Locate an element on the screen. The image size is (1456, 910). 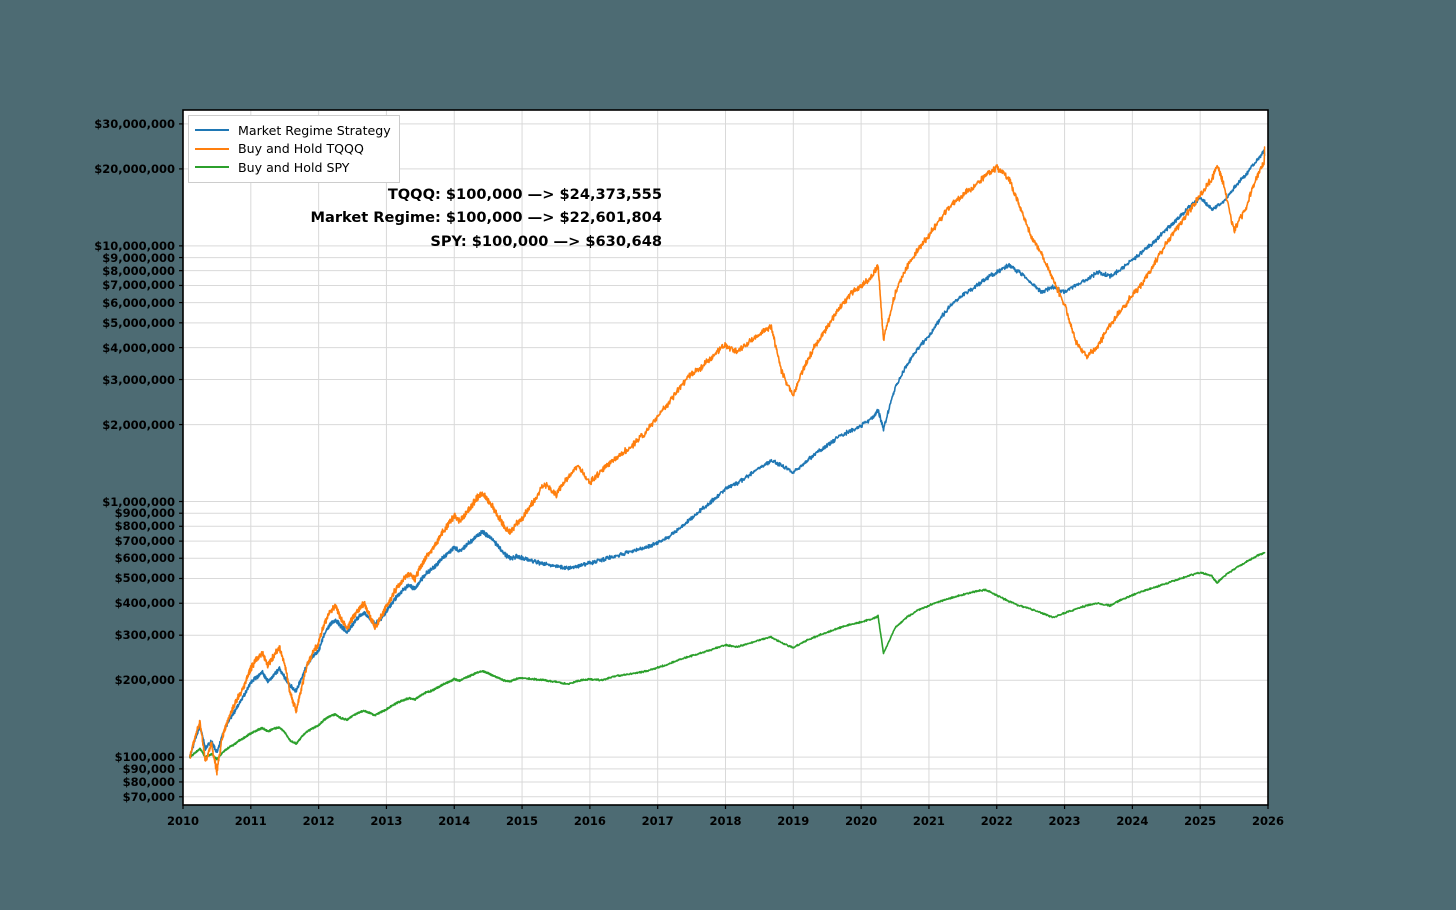
annotation-tqqq-result: TQQQ: $100,000 —> $24,373,555 is located at coordinates (524, 194).